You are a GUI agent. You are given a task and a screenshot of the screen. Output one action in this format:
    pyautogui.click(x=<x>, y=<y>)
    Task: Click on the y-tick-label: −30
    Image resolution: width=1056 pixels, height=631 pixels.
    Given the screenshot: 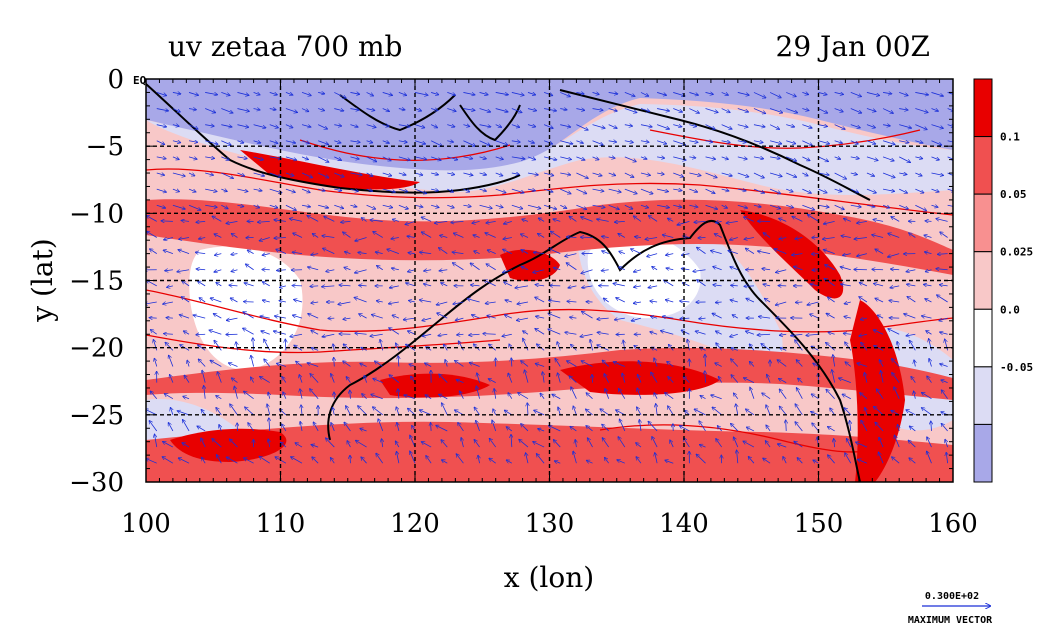 What is the action you would take?
    pyautogui.click(x=96, y=483)
    